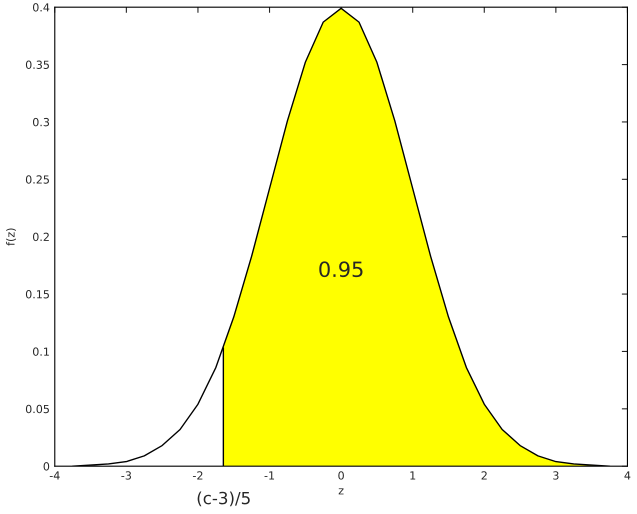 The image size is (637, 514). What do you see at coordinates (37, 294) in the screenshot?
I see `y-tick-label: 0.15` at bounding box center [37, 294].